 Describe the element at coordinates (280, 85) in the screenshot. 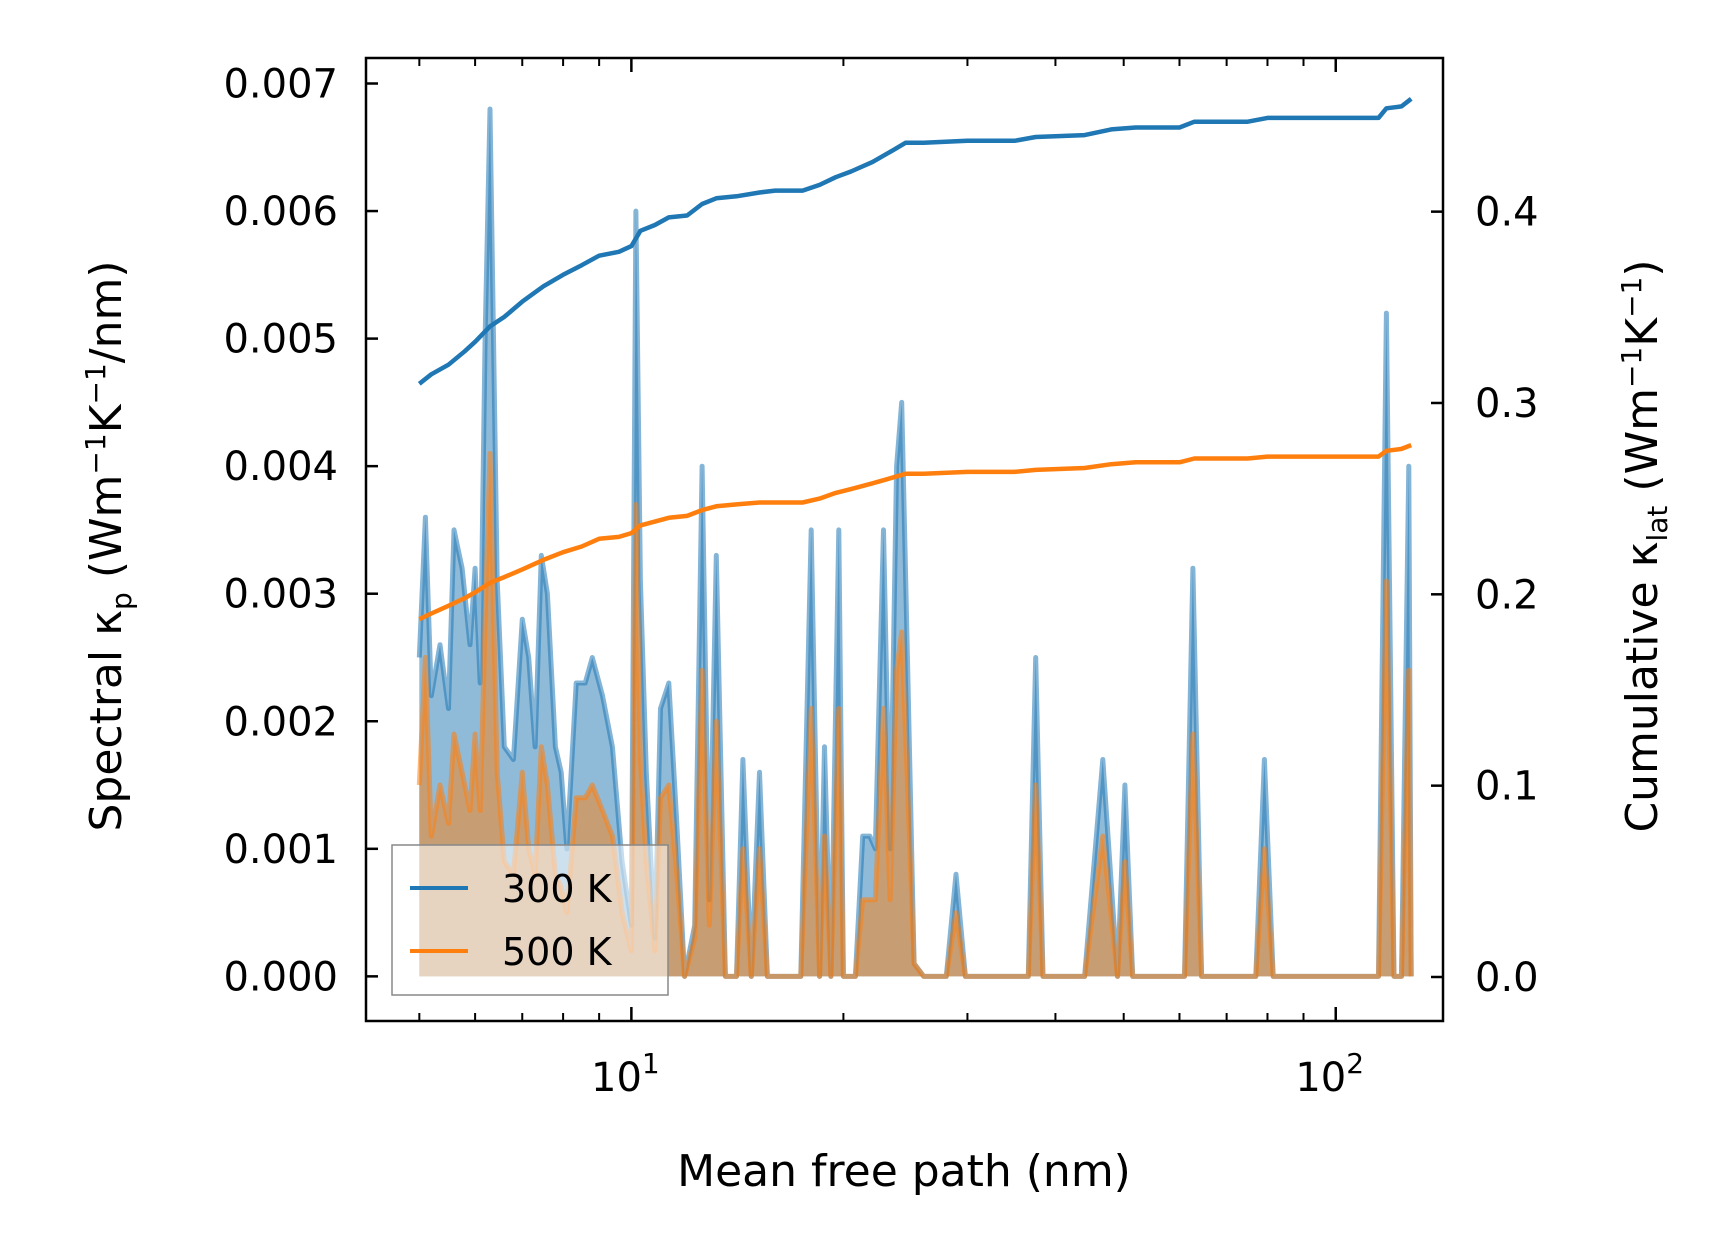

I see `y-left-tick-label: 0.007` at that location.